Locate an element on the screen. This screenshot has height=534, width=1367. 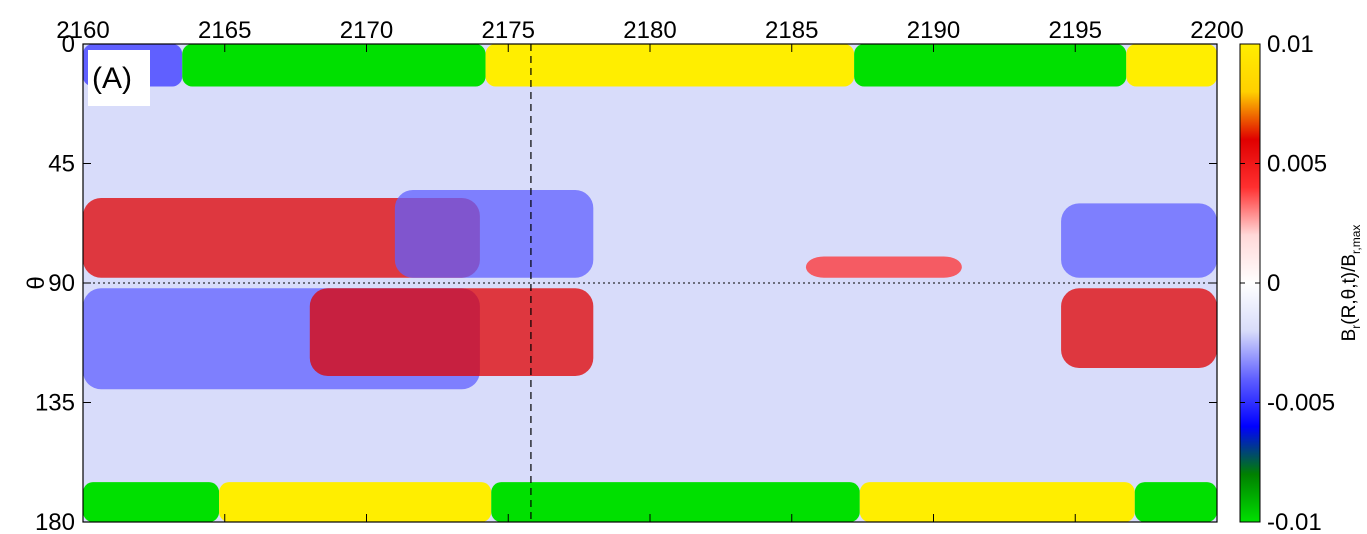
panel-label-background is located at coordinates (119, 78).